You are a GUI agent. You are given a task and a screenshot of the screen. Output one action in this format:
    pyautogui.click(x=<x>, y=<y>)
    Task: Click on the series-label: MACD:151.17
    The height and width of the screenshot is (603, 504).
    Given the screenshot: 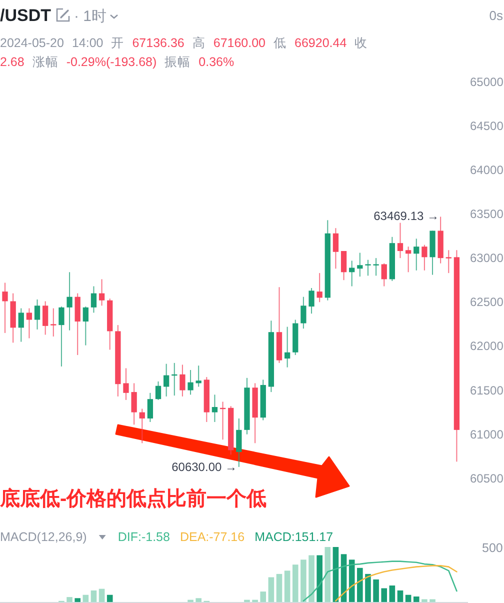 What is the action you would take?
    pyautogui.click(x=294, y=537)
    